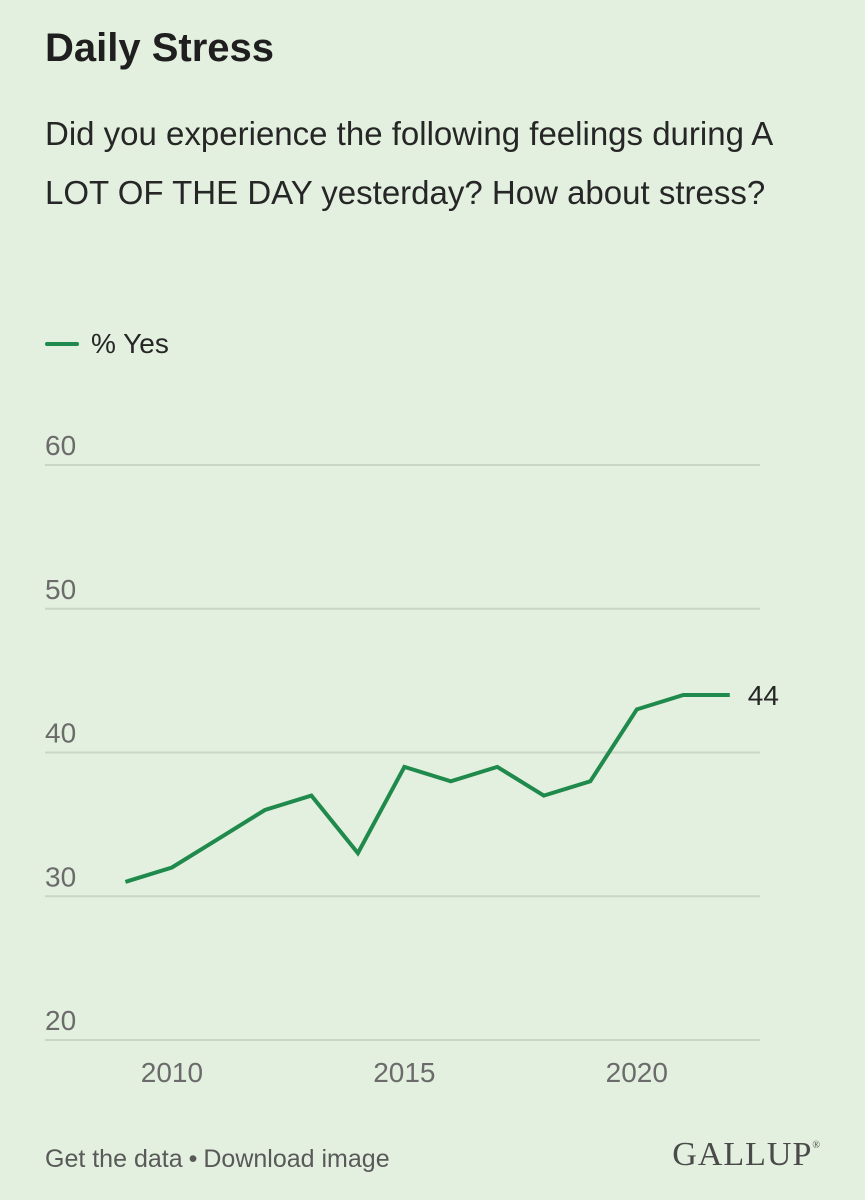 This screenshot has width=865, height=1200. What do you see at coordinates (296, 1159) in the screenshot?
I see `download-image-link: Download image` at bounding box center [296, 1159].